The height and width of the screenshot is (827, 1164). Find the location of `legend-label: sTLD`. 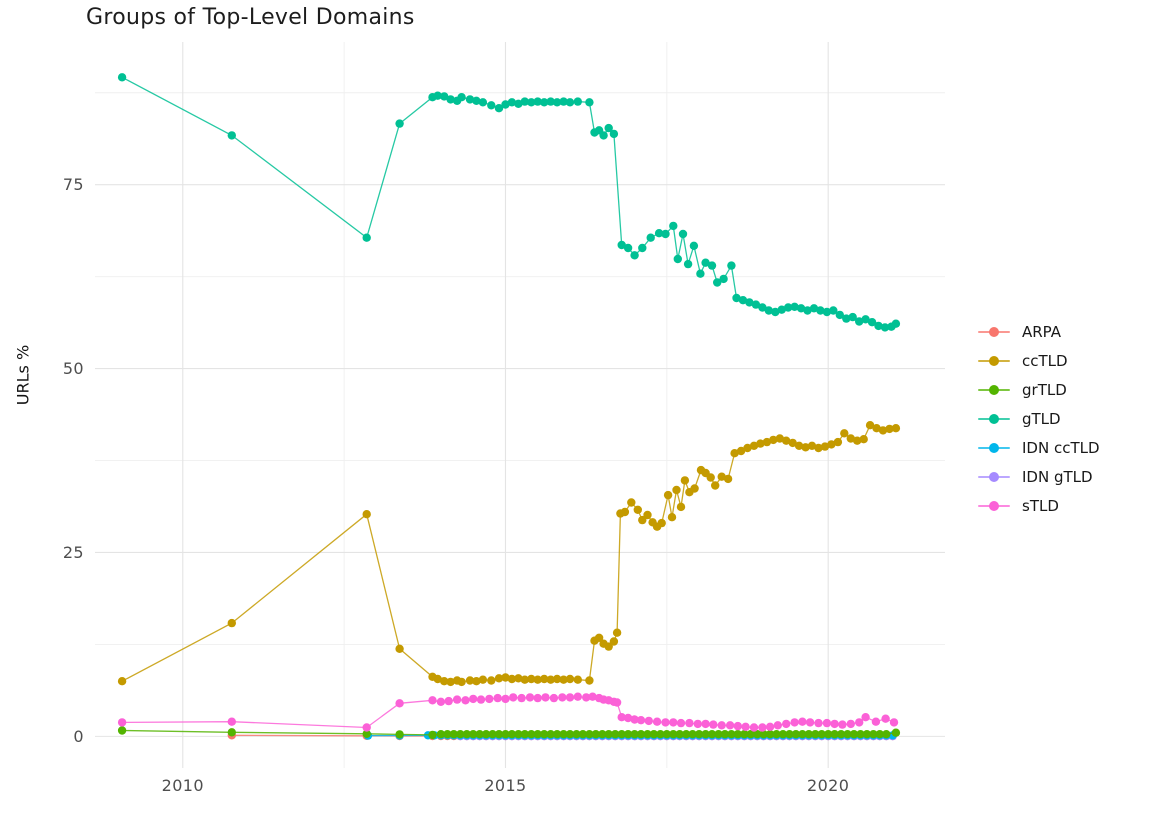

legend-label: sTLD is located at coordinates (1040, 505).